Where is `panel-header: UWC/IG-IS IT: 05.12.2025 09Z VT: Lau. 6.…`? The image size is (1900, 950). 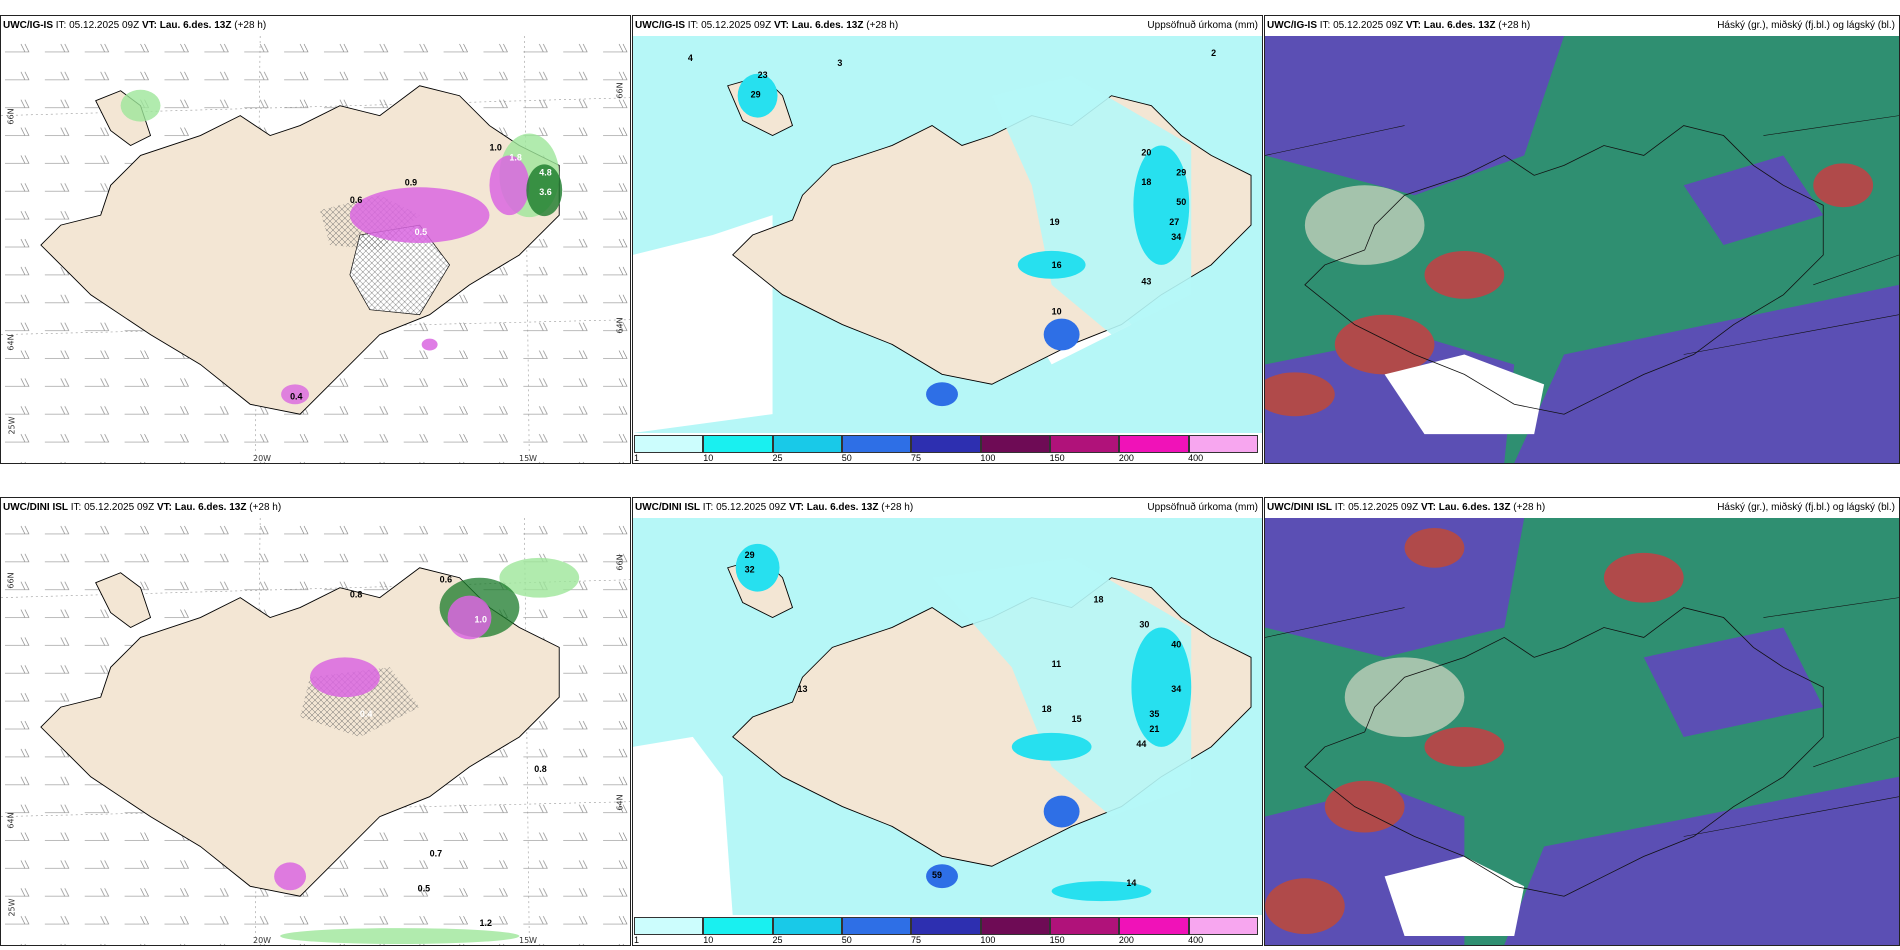
panel-header: UWC/IG-IS IT: 05.12.2025 09Z VT: Lau. 6.… is located at coordinates (134, 25).